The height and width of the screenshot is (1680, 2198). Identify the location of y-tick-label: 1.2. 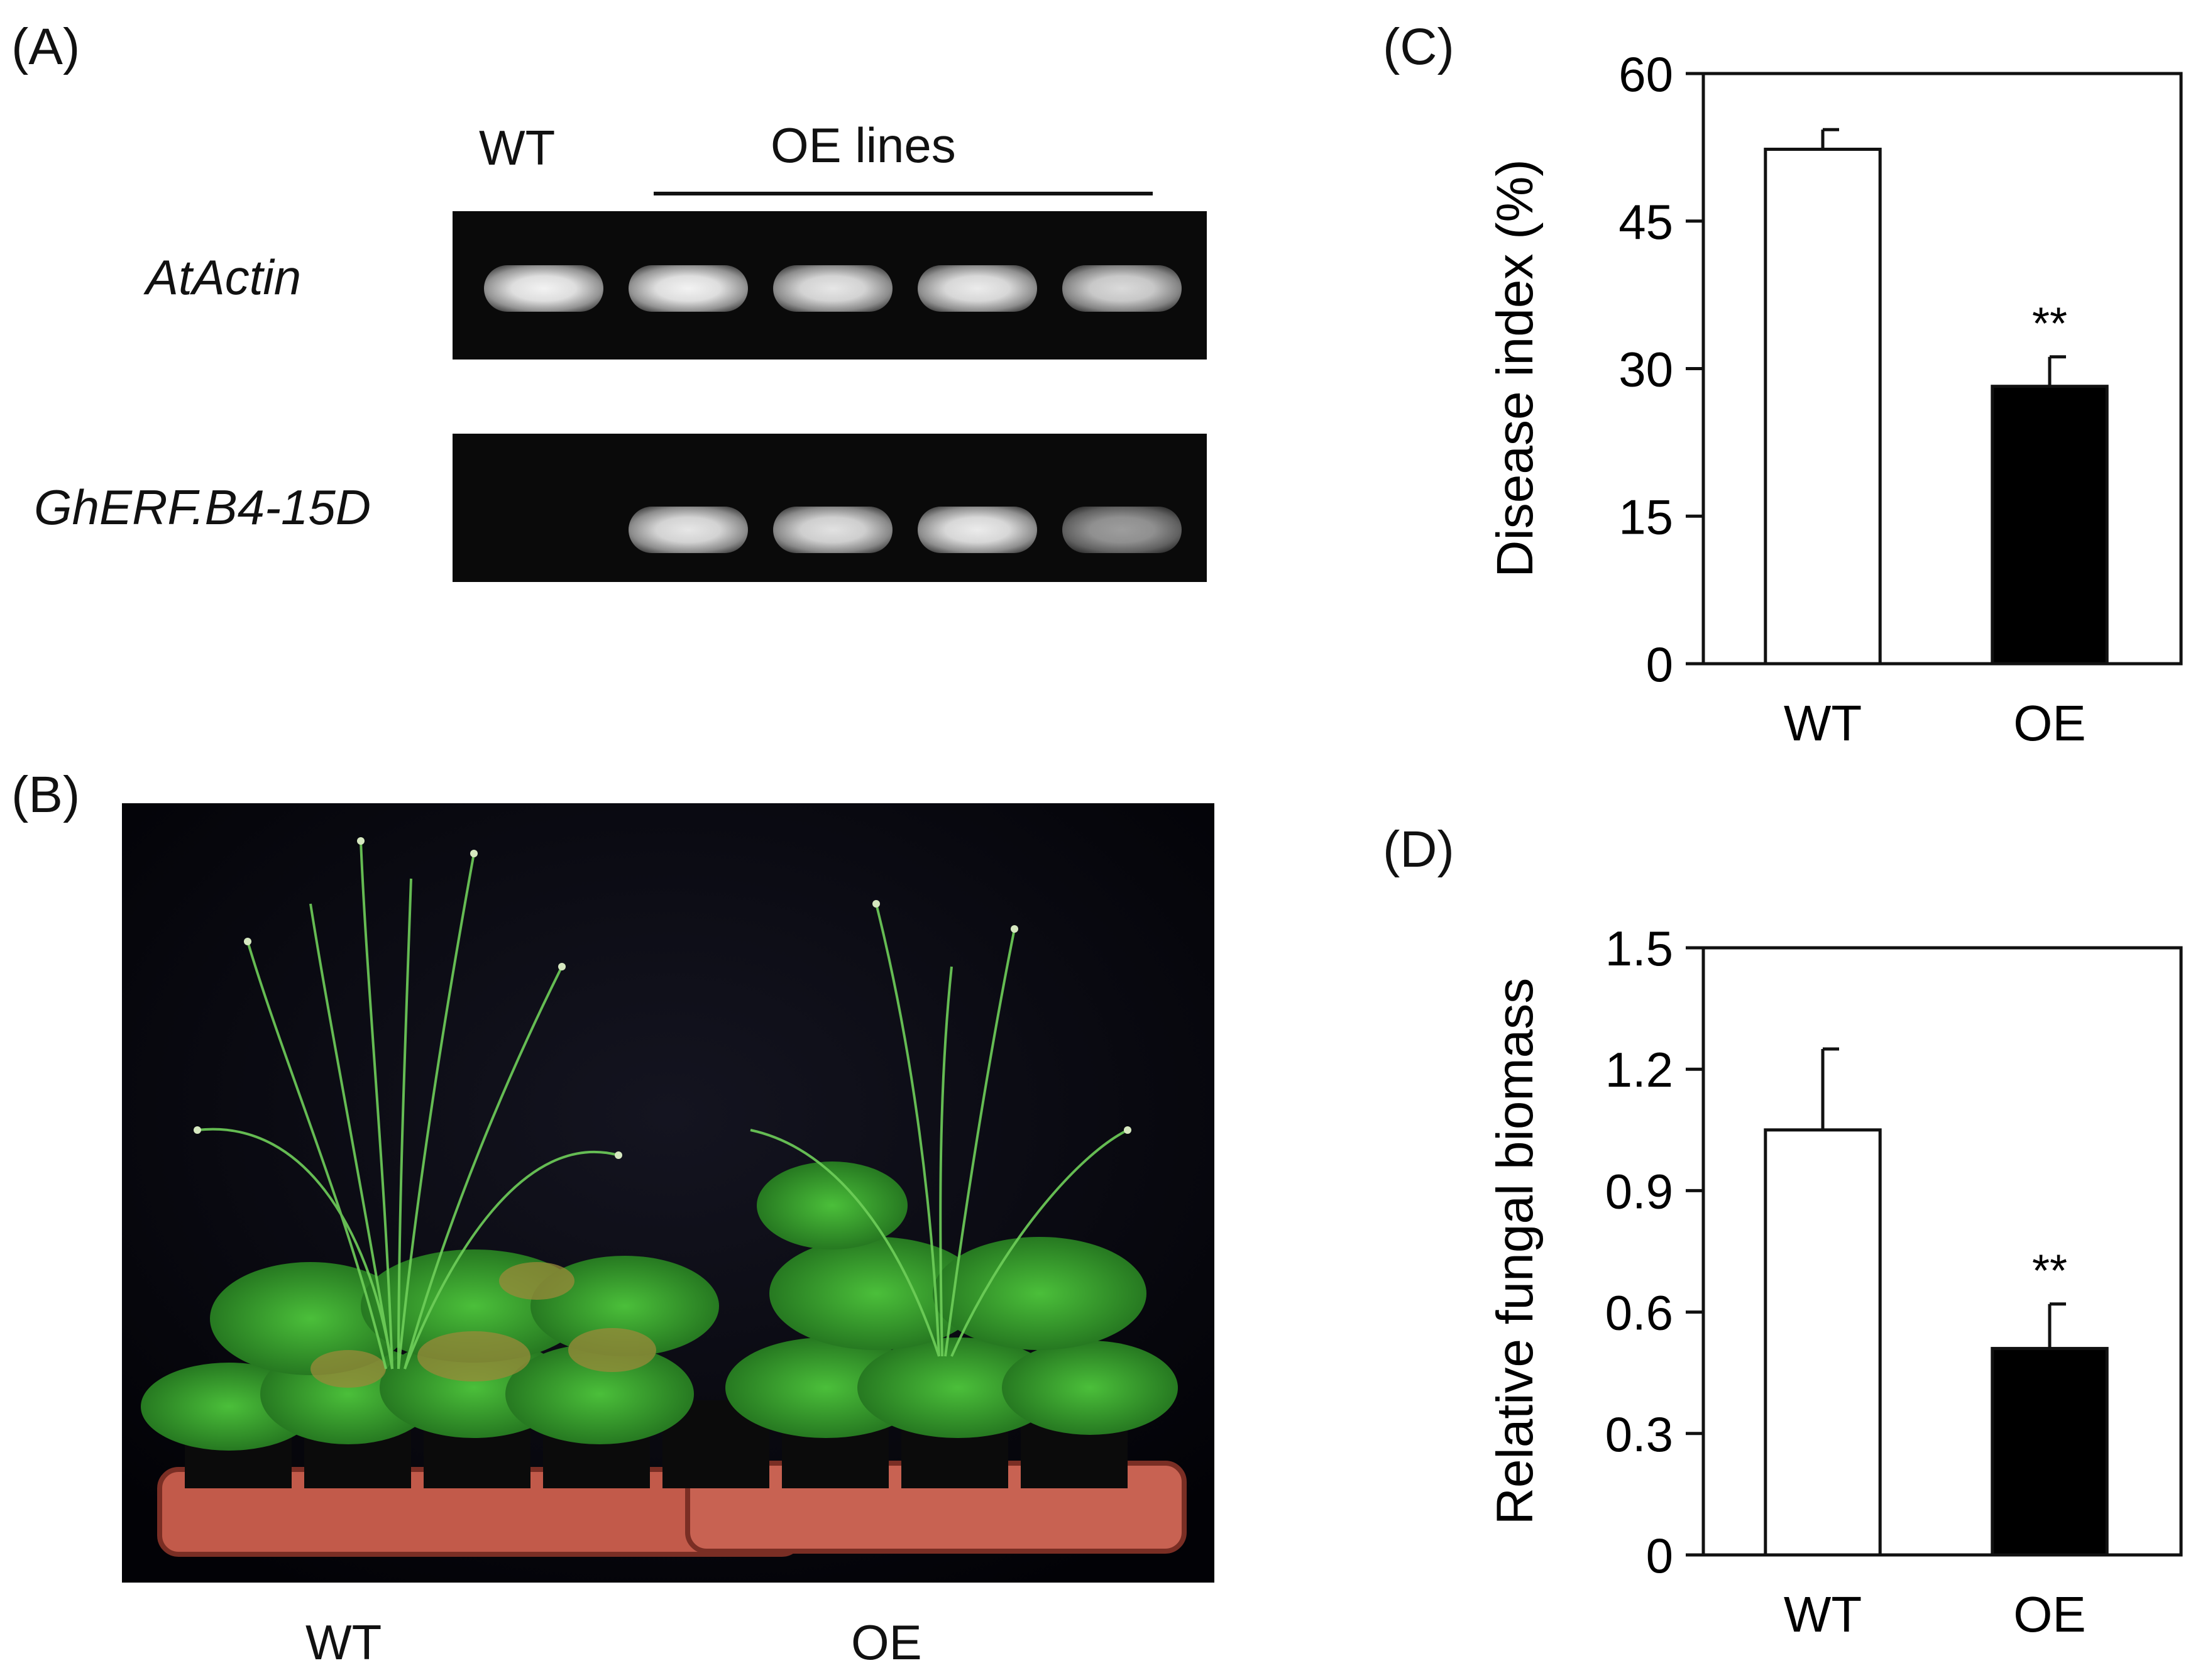
(1639, 1069).